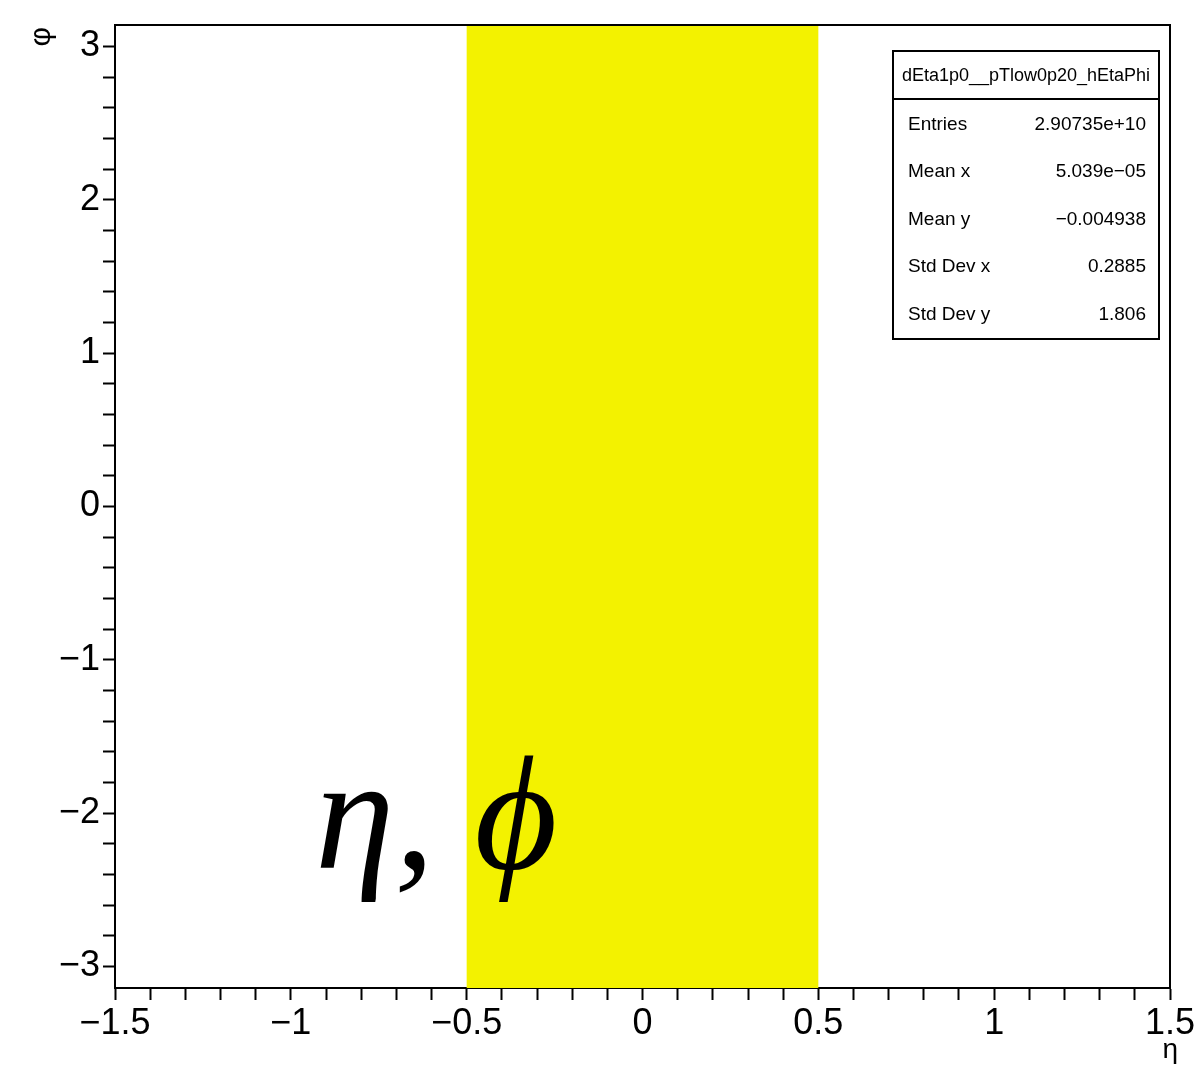 The width and height of the screenshot is (1204, 1066). What do you see at coordinates (1090, 123) in the screenshot?
I see `annotation: 2.90735e+10` at bounding box center [1090, 123].